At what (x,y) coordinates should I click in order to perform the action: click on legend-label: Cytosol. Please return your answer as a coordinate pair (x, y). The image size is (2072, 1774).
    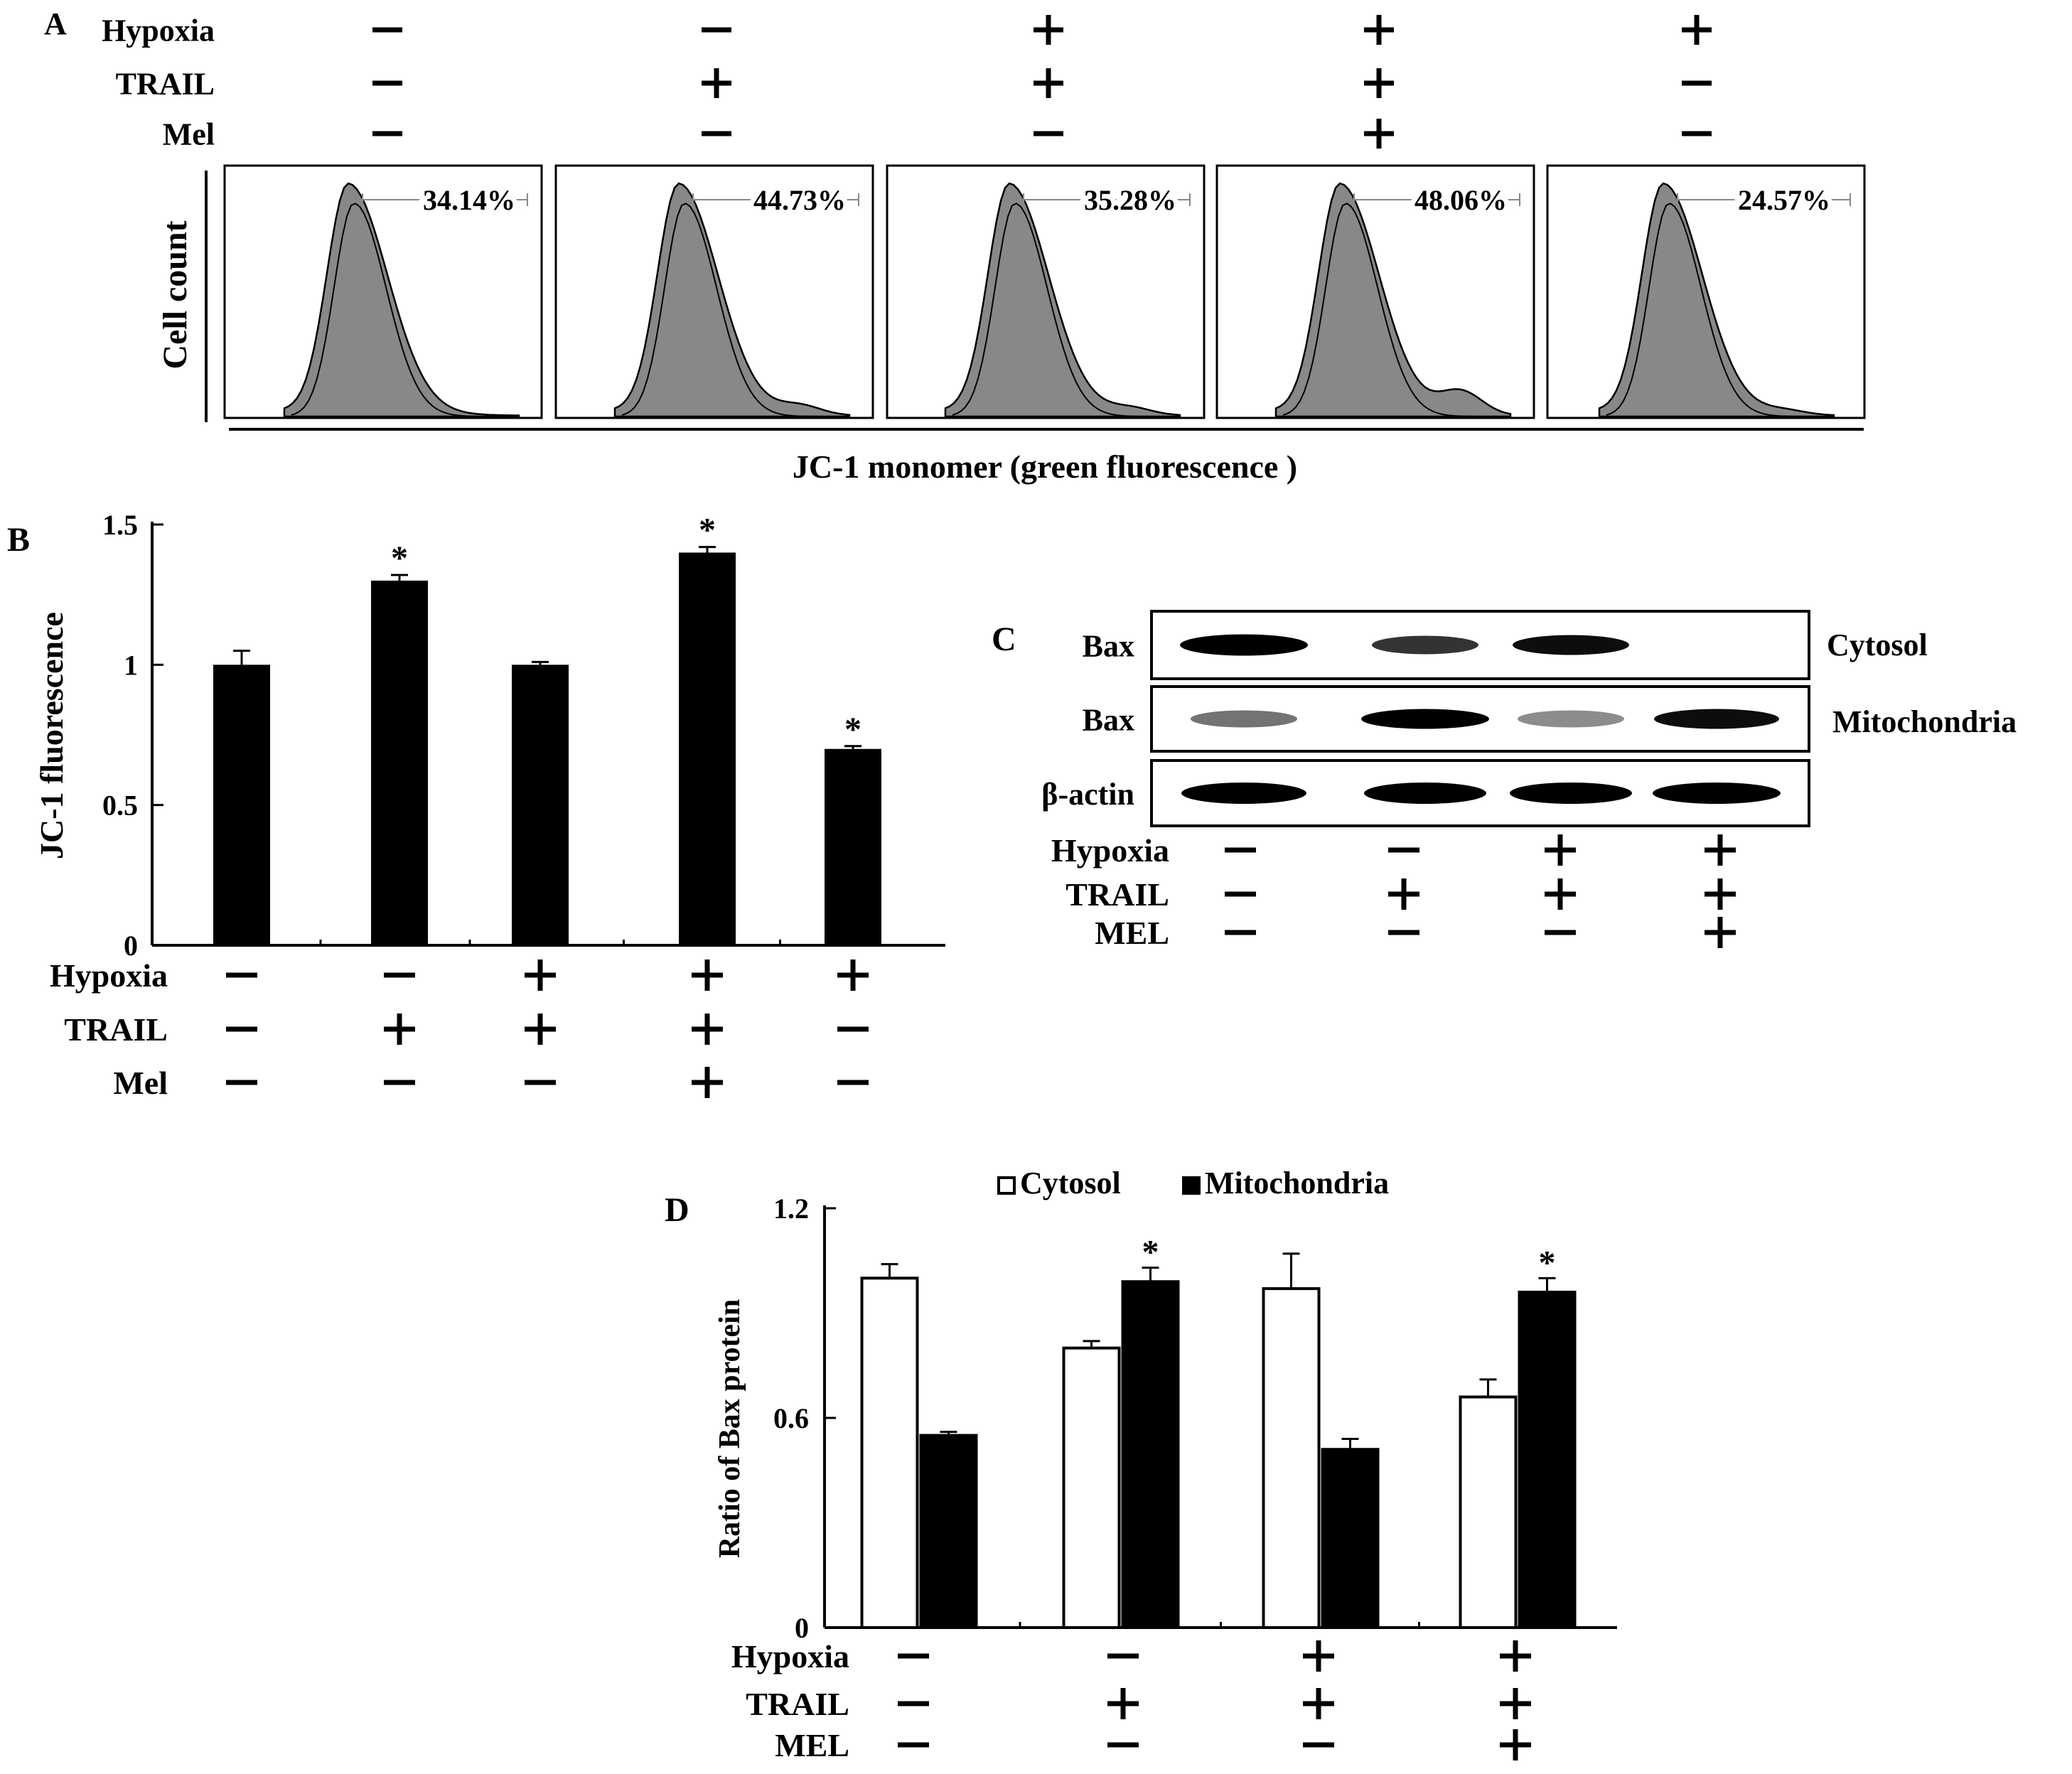
    Looking at the image, I should click on (1071, 1183).